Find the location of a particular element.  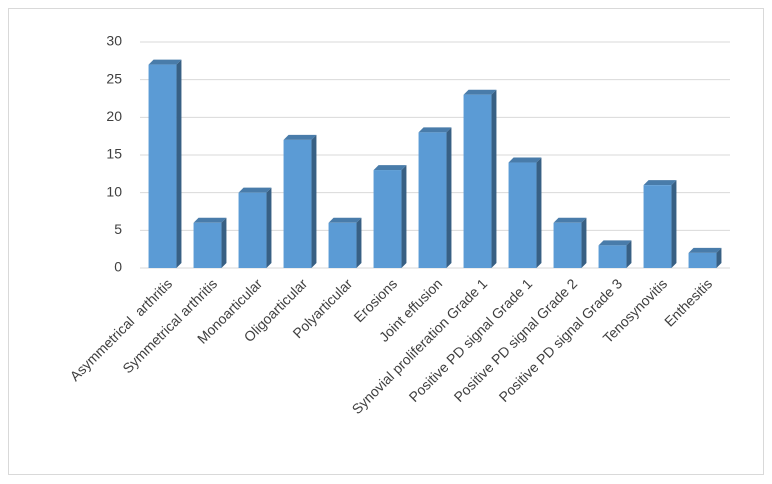

y-tick-label: 15 is located at coordinates (114, 154).